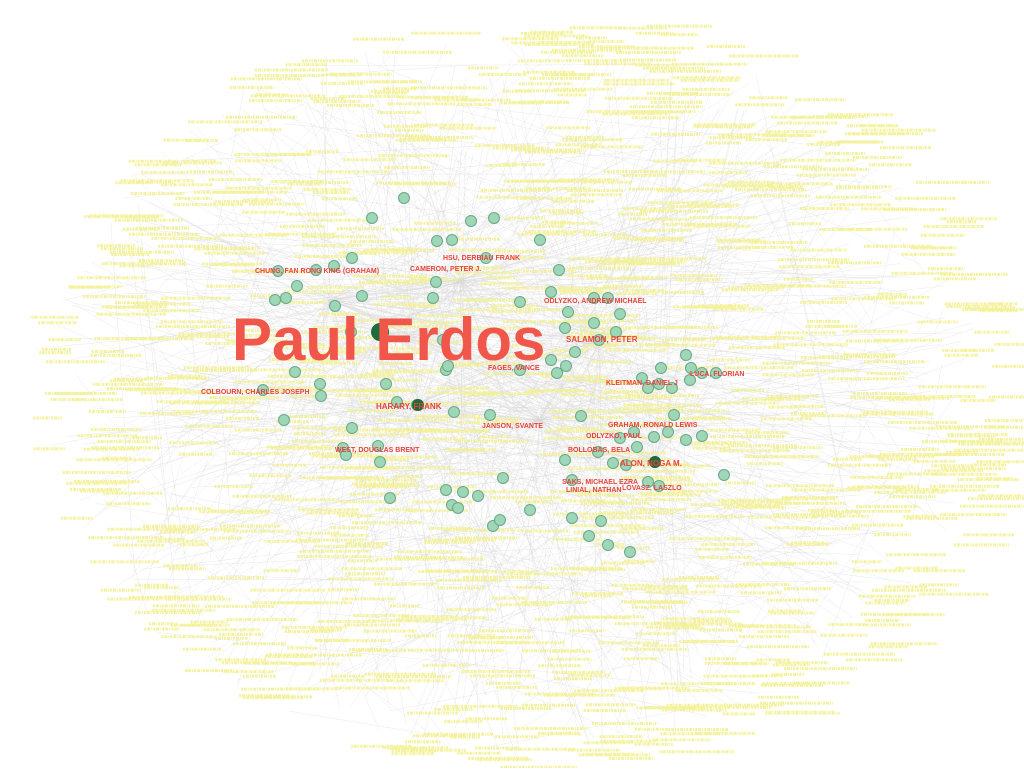 This screenshot has height=773, width=1024. I want to click on author-label: GRAHAM, RONALD LEWIS, so click(653, 425).